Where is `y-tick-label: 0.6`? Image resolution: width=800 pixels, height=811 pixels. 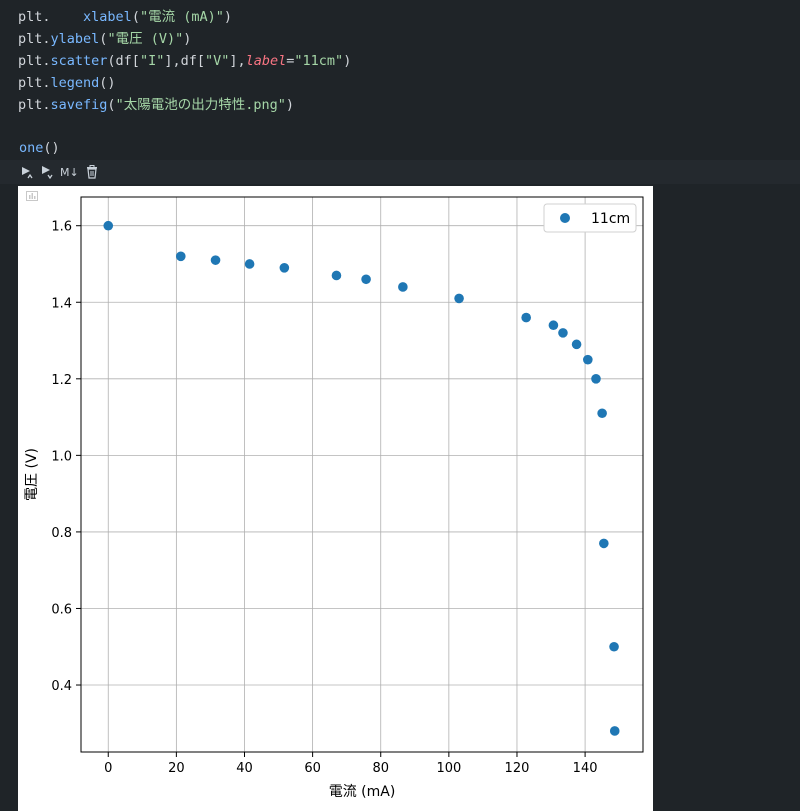
y-tick-label: 0.6 is located at coordinates (61, 609).